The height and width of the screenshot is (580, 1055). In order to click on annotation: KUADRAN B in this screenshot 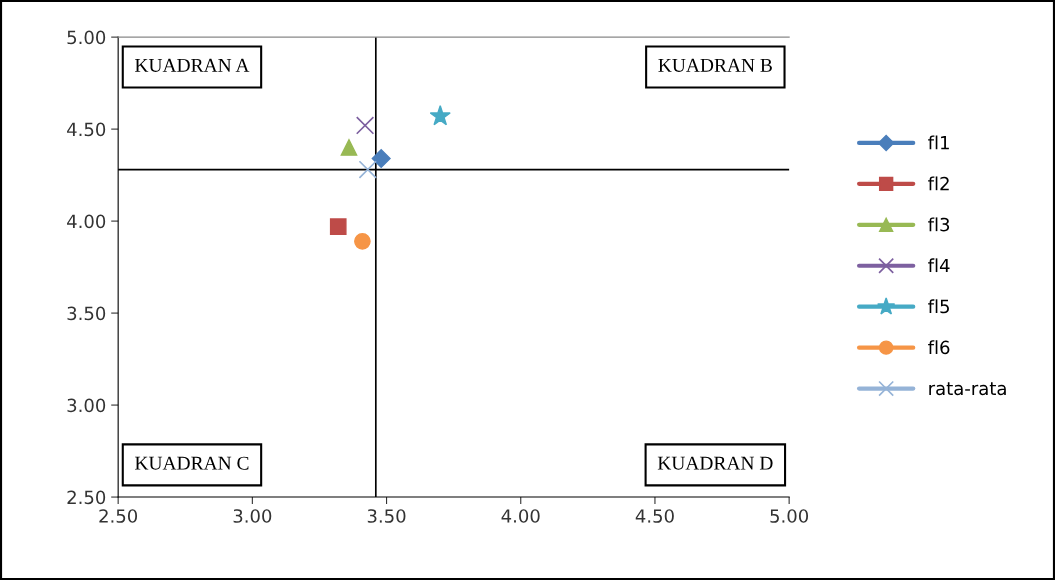, I will do `click(715, 65)`.